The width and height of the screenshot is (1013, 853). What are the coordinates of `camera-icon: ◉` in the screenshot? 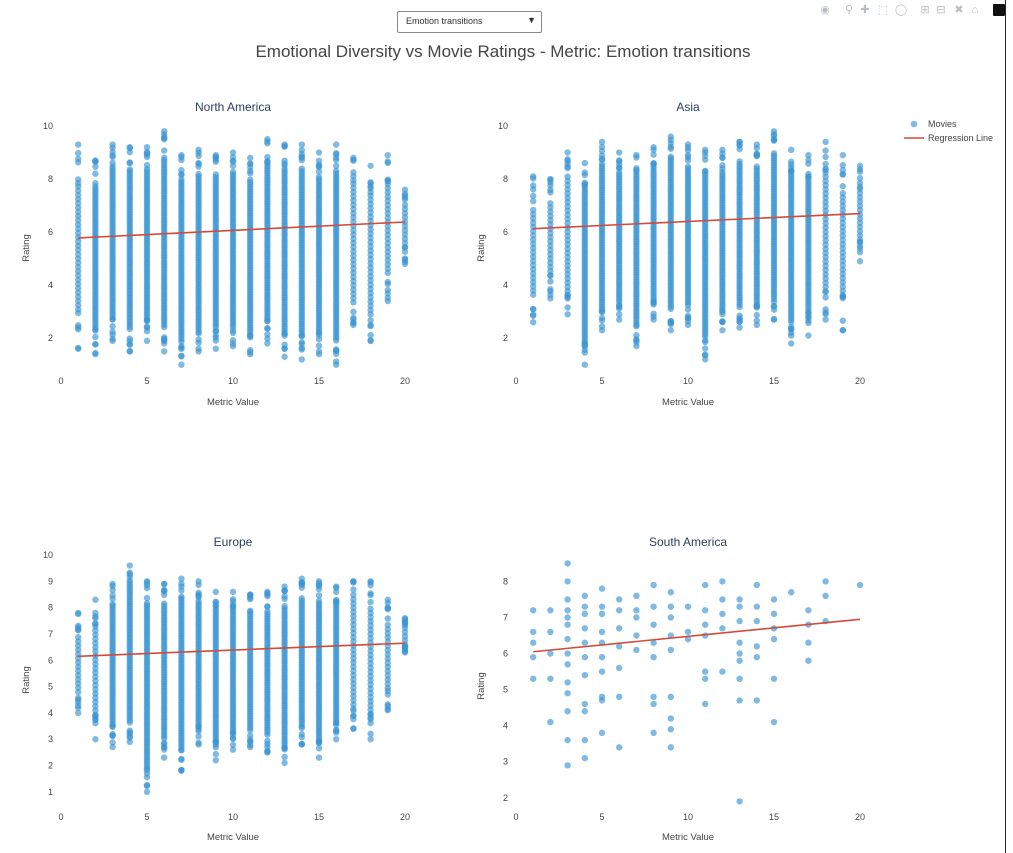 It's located at (825, 9).